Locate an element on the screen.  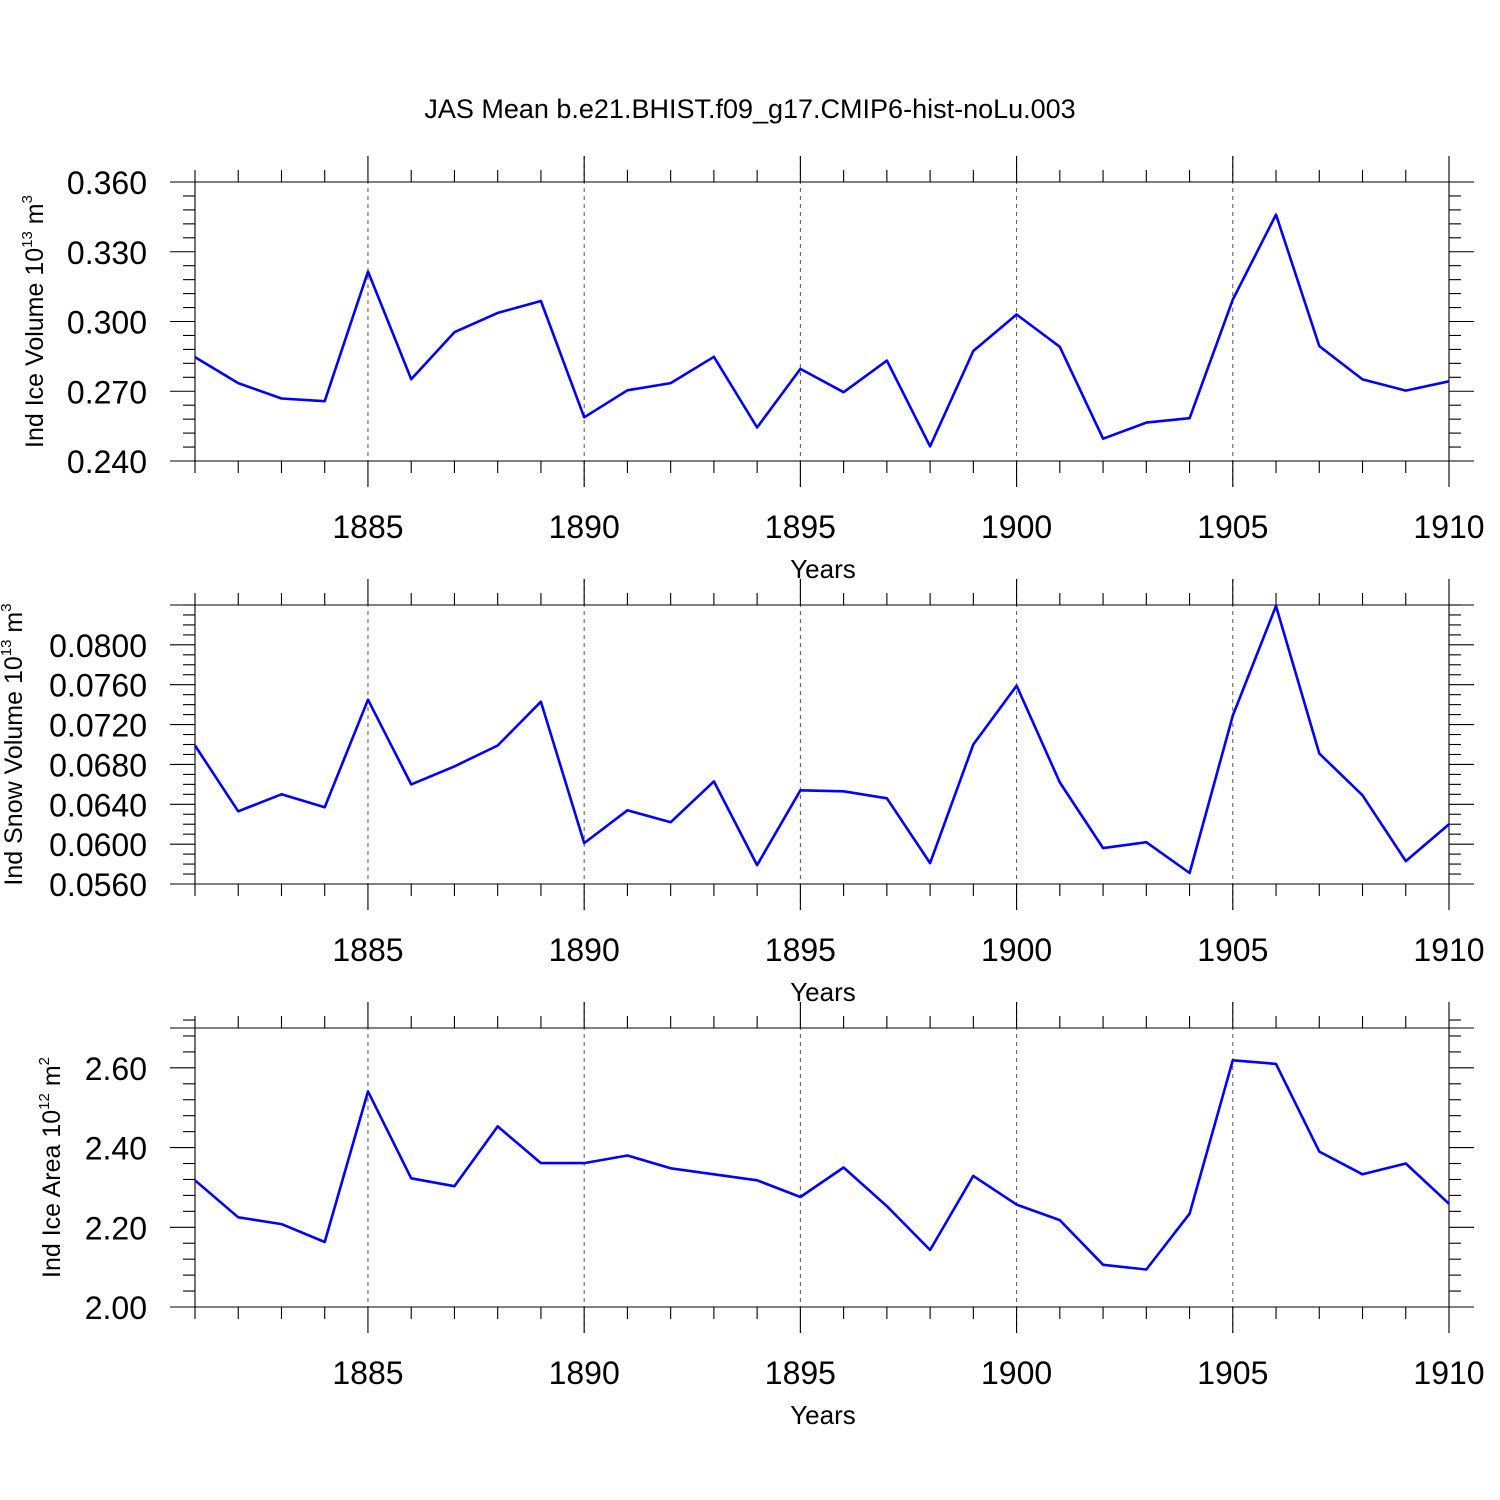
y-tick-label: 0.330 is located at coordinates (107, 253).